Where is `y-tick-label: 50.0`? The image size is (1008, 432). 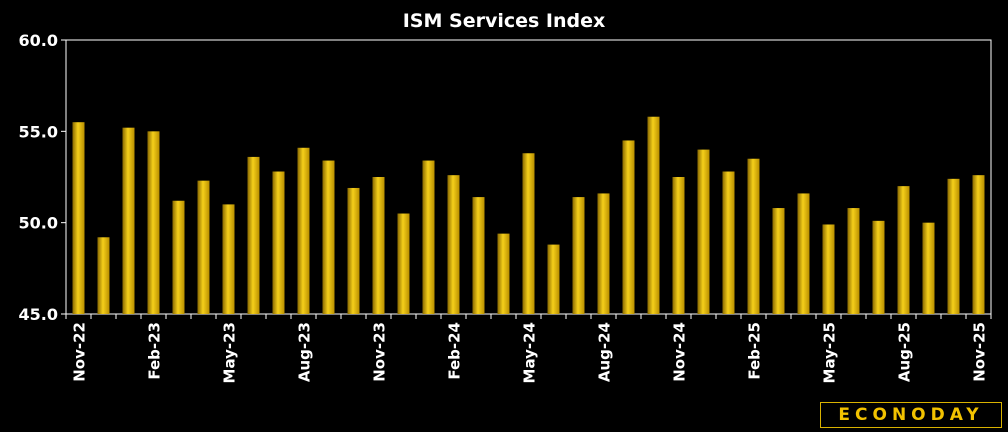 y-tick-label: 50.0 is located at coordinates (38, 223).